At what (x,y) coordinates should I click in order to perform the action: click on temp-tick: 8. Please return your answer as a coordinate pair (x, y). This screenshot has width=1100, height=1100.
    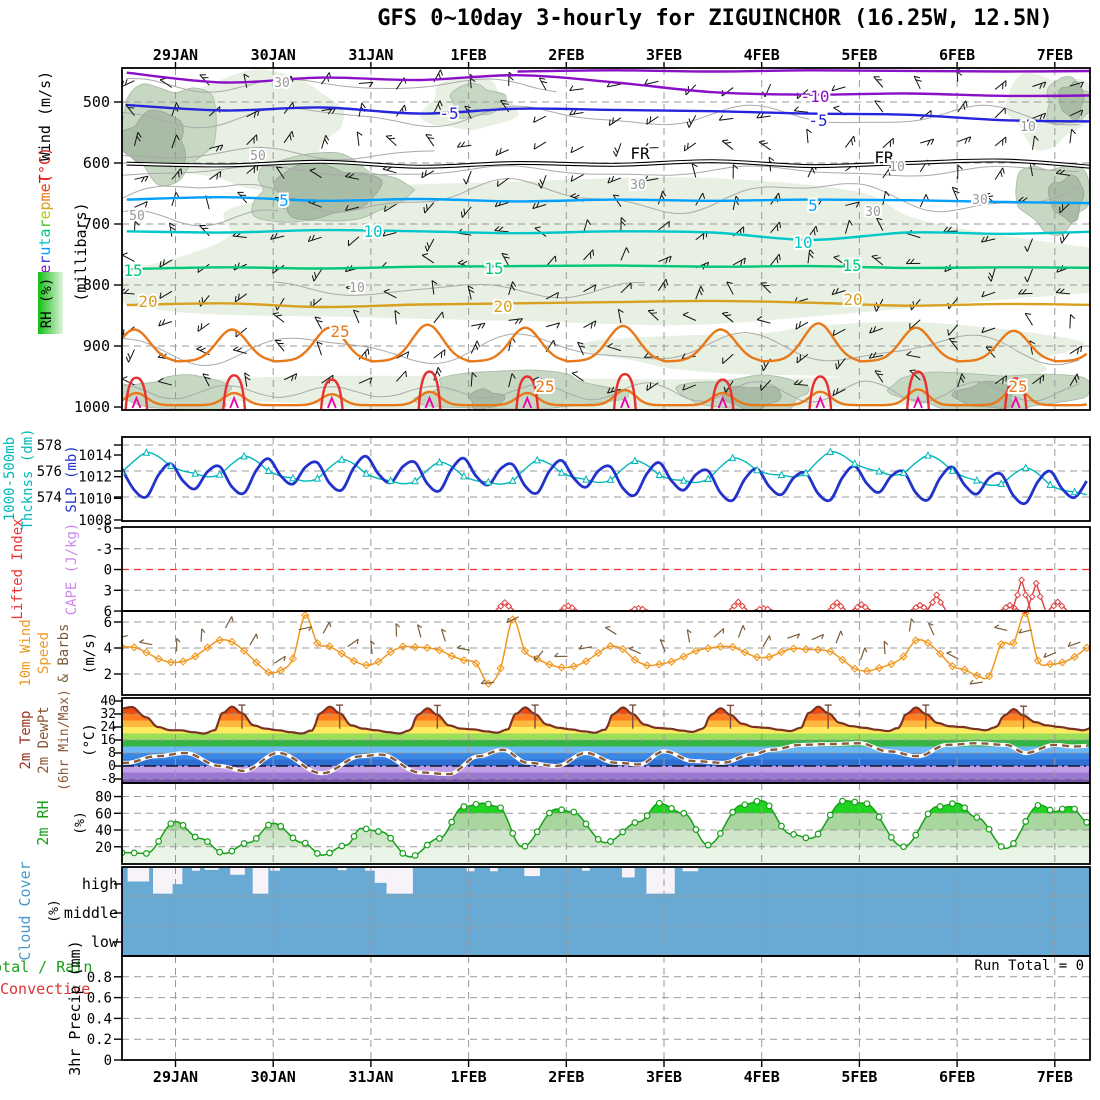
    Looking at the image, I should click on (112, 753).